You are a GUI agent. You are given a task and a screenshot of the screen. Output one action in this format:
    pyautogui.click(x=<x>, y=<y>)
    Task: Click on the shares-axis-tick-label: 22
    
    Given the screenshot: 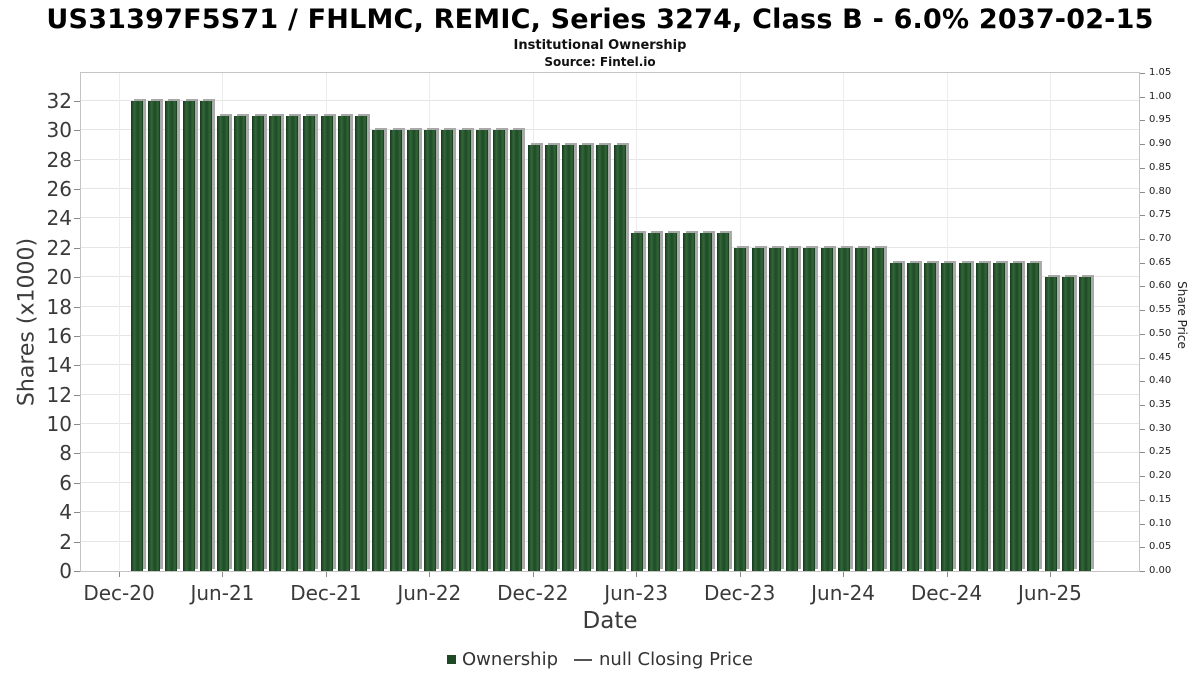 What is the action you would take?
    pyautogui.click(x=59, y=247)
    